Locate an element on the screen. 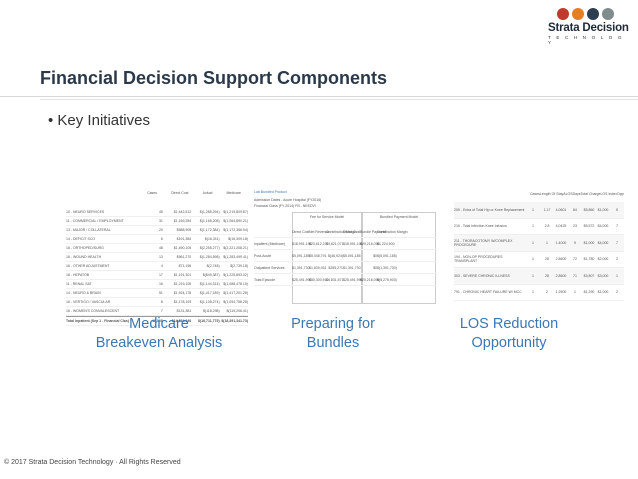 Image resolution: width=638 pixels, height=479 pixels. breakeven-row-label: 11 - COMMERCIAL / EMPLOYMENT is located at coordinates (95, 221).